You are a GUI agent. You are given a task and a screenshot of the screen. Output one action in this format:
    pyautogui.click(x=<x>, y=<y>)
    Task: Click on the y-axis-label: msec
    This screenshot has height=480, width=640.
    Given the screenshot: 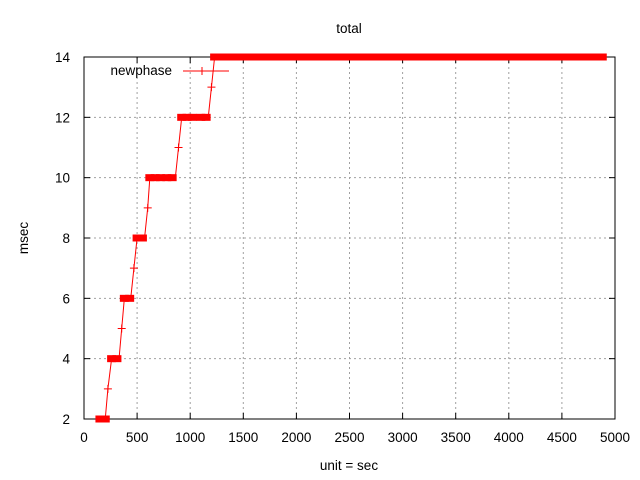 What is the action you would take?
    pyautogui.click(x=23, y=238)
    